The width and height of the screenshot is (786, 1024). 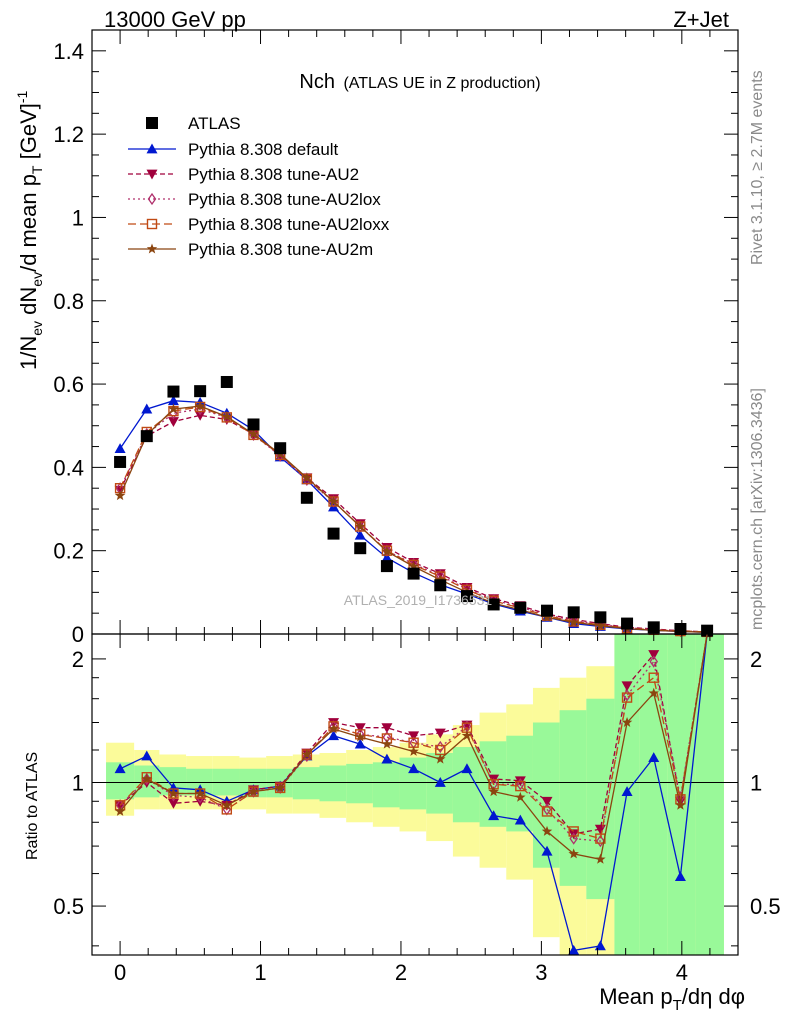 What do you see at coordinates (68, 906) in the screenshot?
I see `ratio-tick-label-left: 0.5` at bounding box center [68, 906].